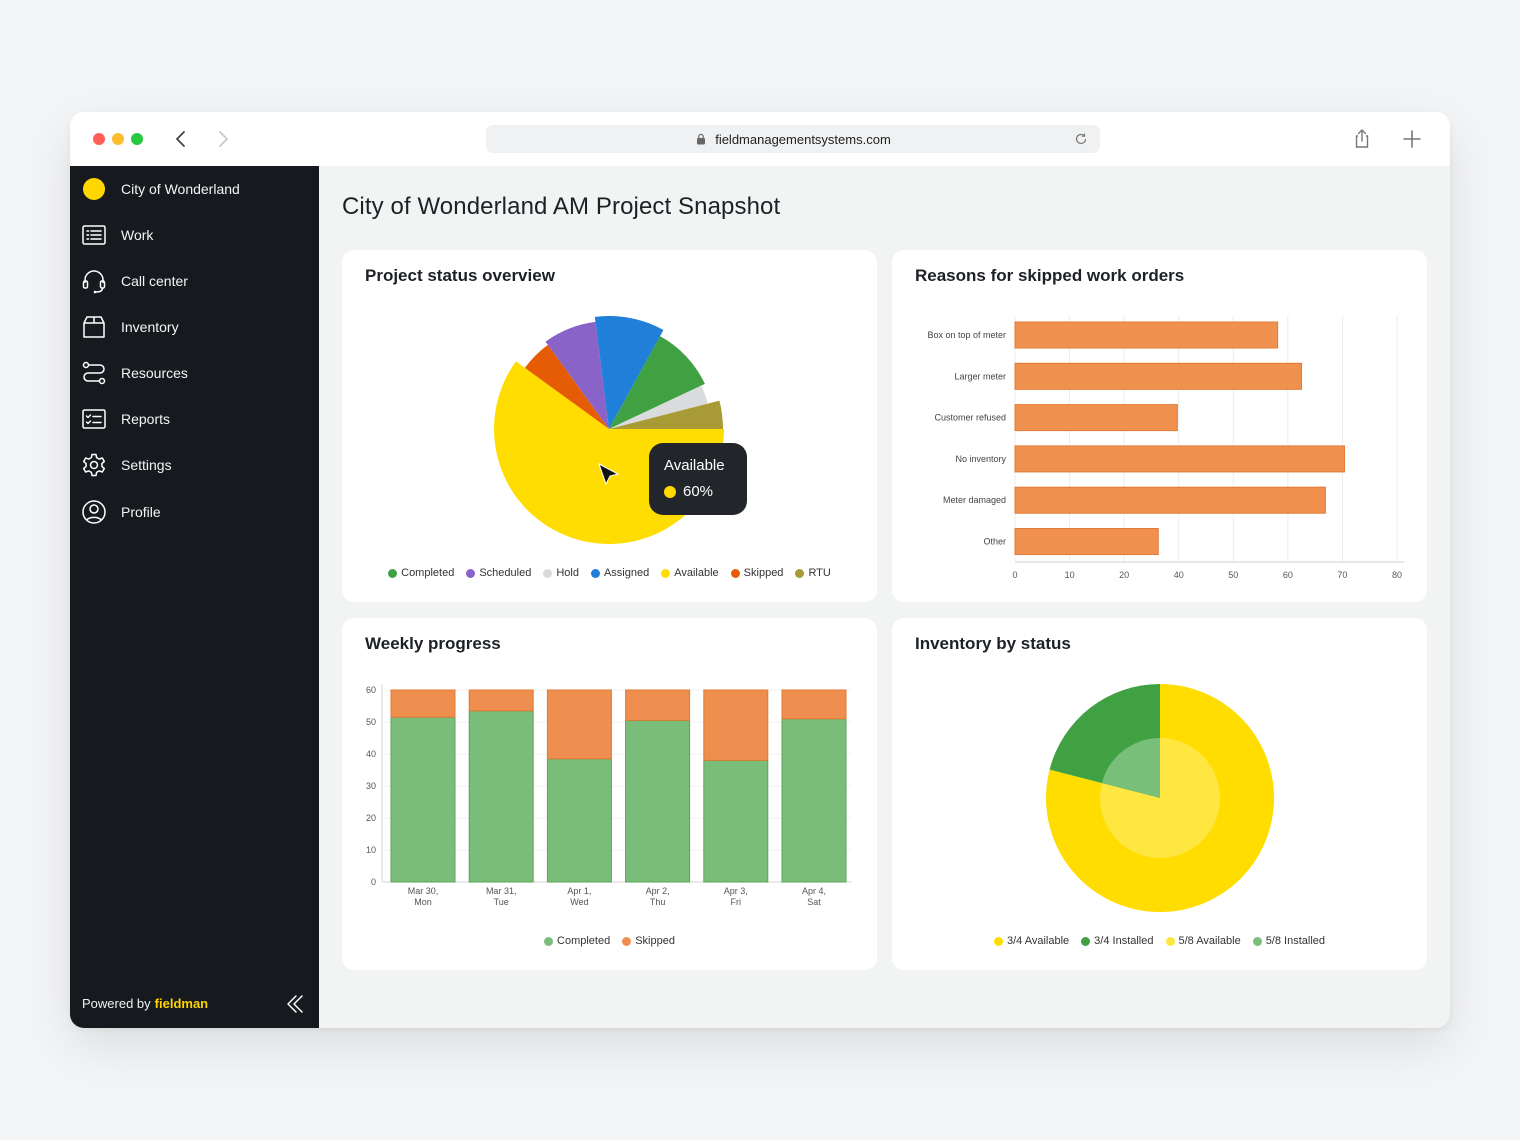  Describe the element at coordinates (994, 542) in the screenshot. I see `category-label: Other` at that location.